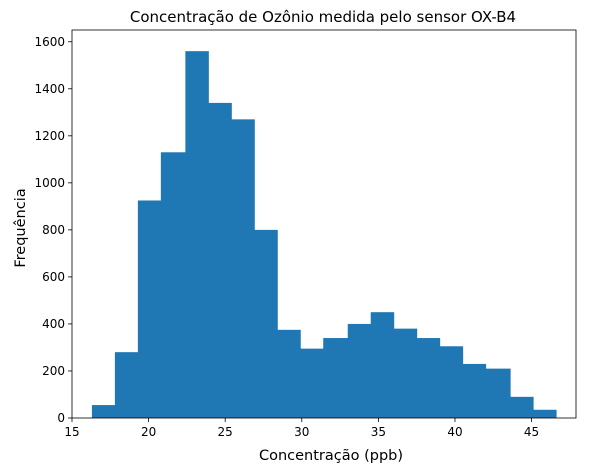 Image resolution: width=592 pixels, height=475 pixels. Describe the element at coordinates (301, 432) in the screenshot. I see `x-tick-label: 30` at that location.